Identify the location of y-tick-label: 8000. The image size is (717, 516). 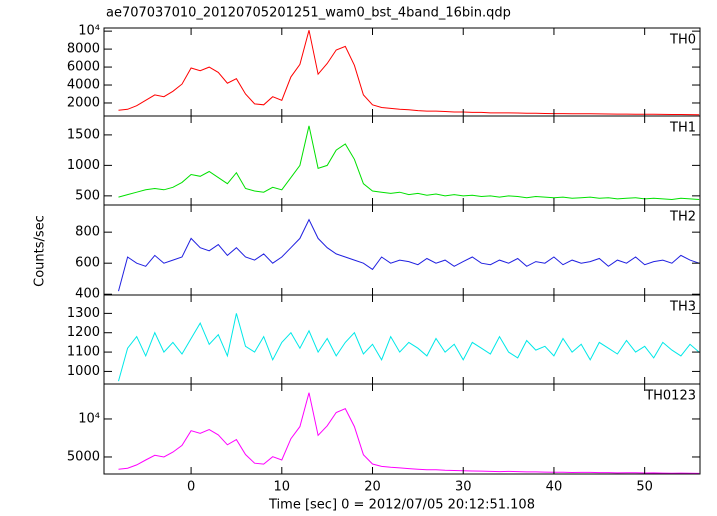
(83, 49).